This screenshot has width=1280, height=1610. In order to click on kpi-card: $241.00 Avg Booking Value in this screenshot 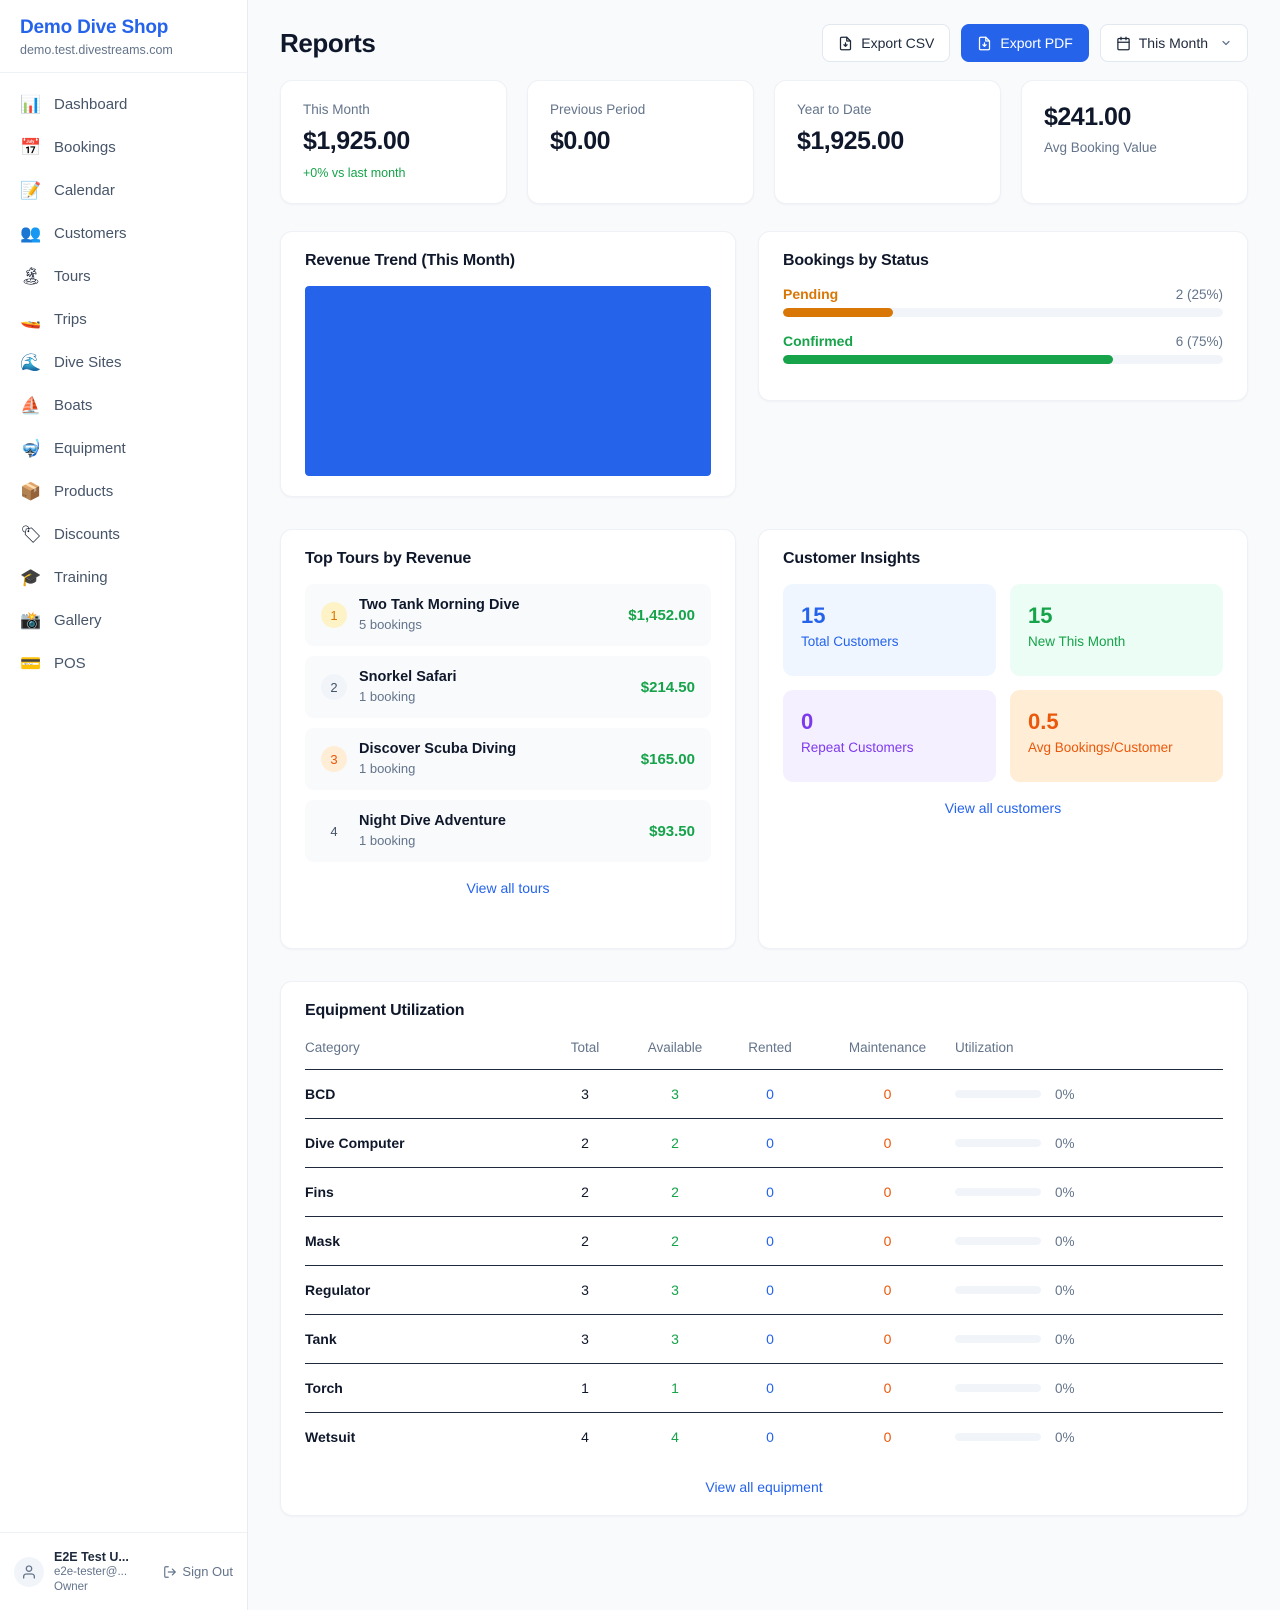, I will do `click(1134, 142)`.